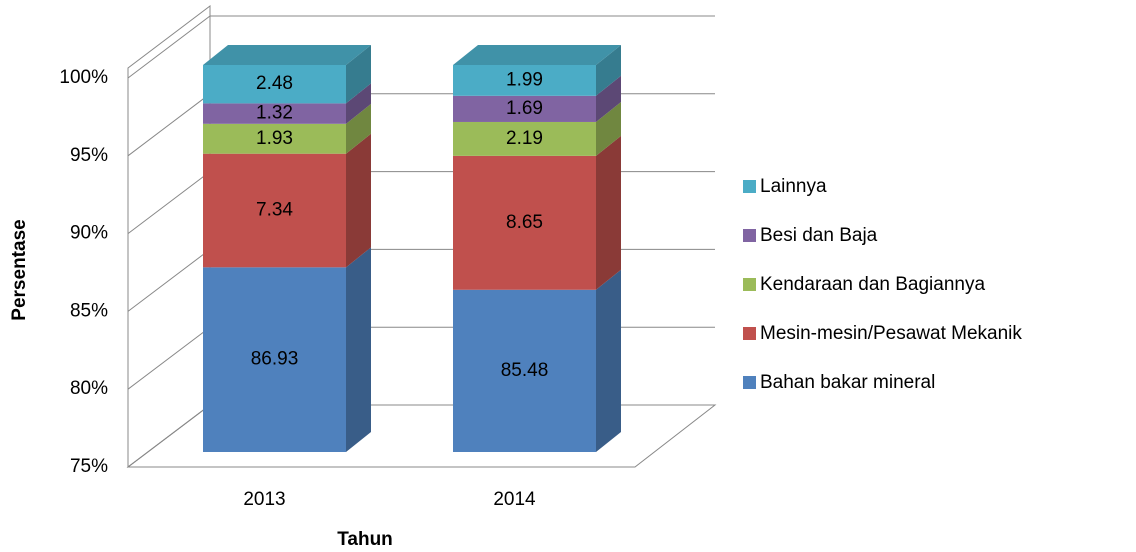 The height and width of the screenshot is (552, 1136). I want to click on data-label: 8.65, so click(524, 222).